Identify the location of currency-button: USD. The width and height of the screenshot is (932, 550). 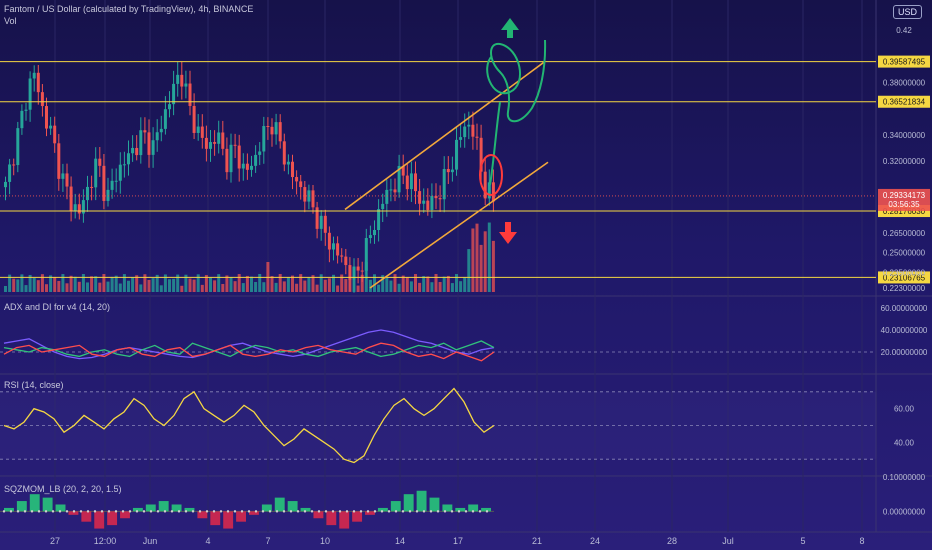
(907, 12).